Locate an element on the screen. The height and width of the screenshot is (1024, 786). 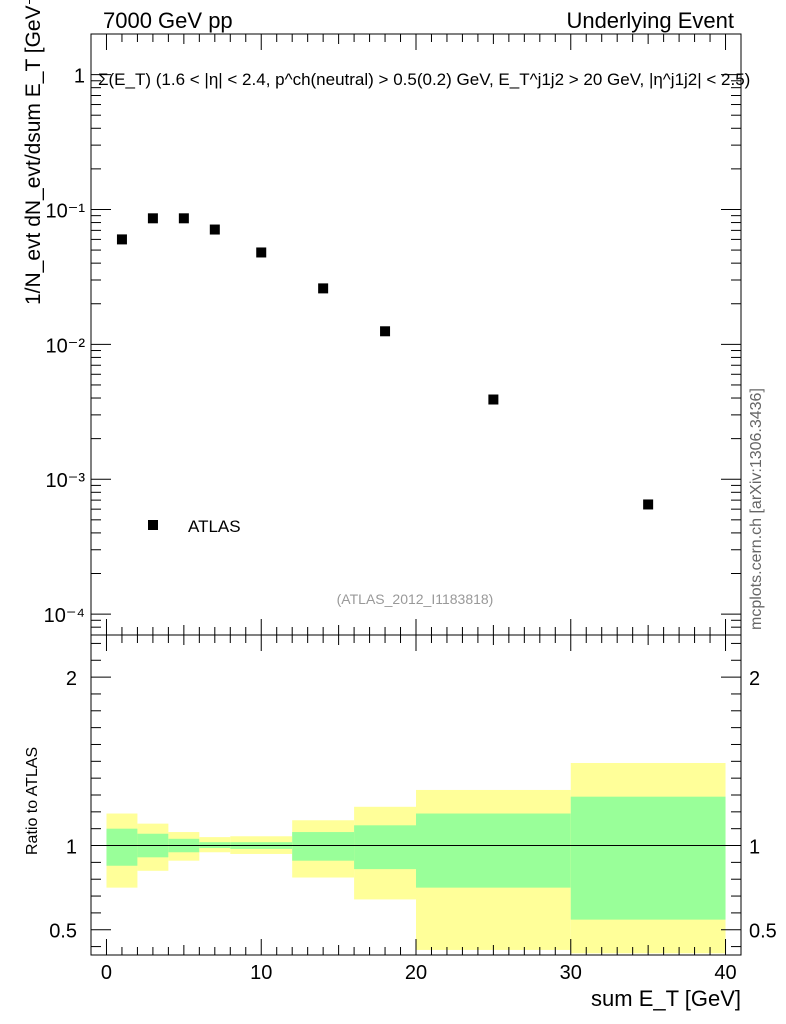
ratio-y-tick-labels-right: 0.5 1 2 is located at coordinates (763, 805).